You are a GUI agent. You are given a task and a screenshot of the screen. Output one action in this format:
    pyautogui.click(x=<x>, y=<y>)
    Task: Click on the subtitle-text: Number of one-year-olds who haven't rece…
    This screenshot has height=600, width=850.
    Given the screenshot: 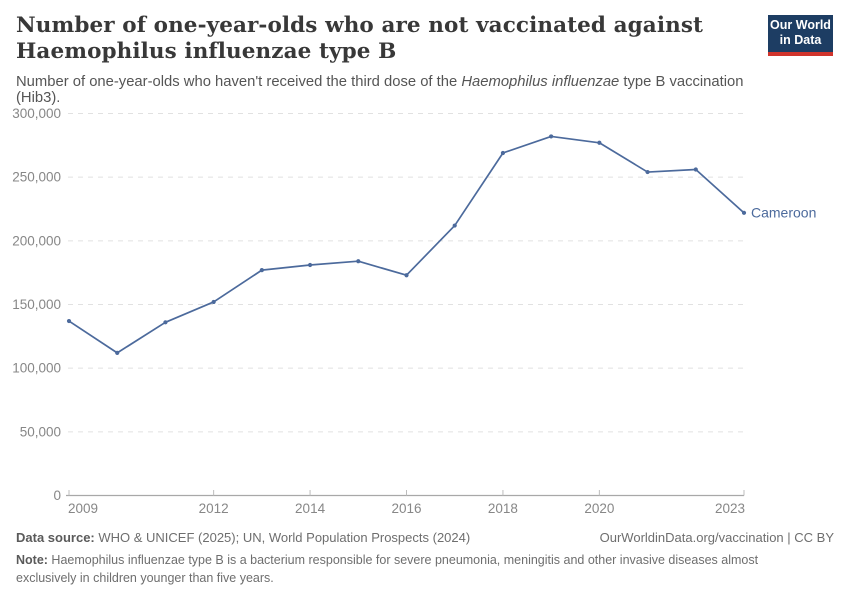 What is the action you would take?
    pyautogui.click(x=239, y=82)
    